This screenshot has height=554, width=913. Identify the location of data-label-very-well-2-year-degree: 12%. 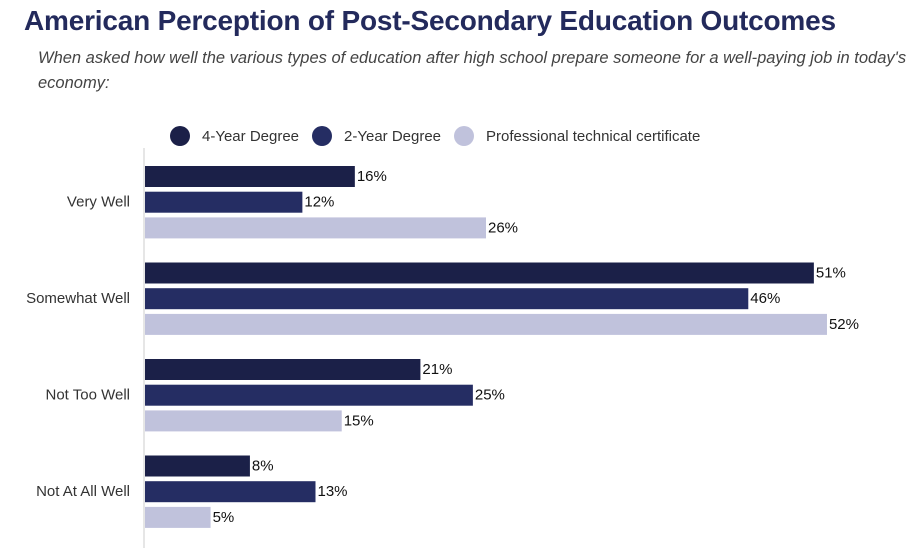
(319, 202).